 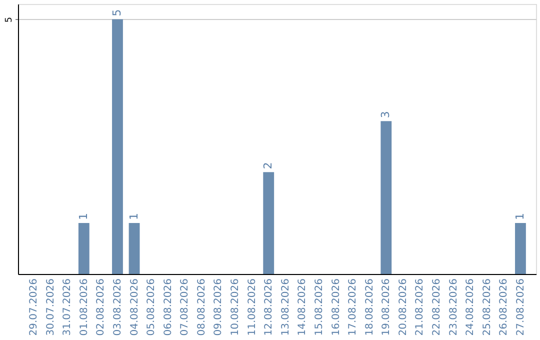 I want to click on x-tick-label: 15.08.2026, so click(x=319, y=307).